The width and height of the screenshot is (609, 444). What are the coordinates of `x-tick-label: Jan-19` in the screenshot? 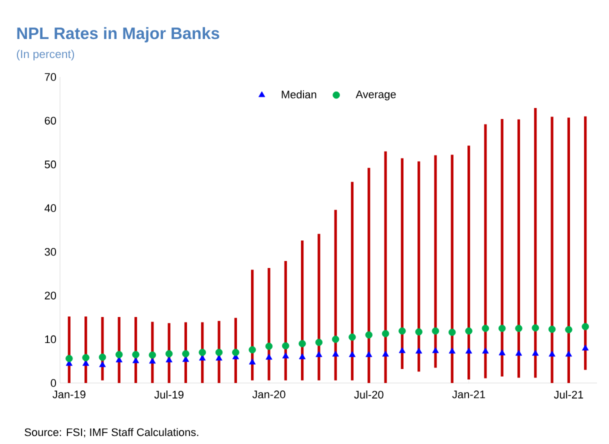 It's located at (69, 394).